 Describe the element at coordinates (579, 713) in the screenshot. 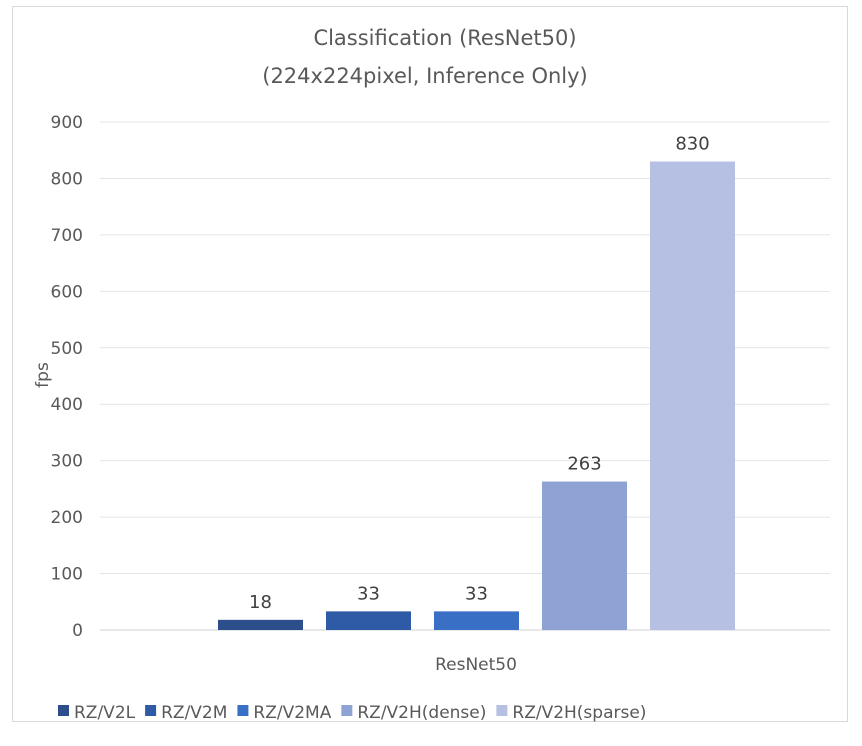

I see `legend-label: RZ/V2H(sparse)` at that location.